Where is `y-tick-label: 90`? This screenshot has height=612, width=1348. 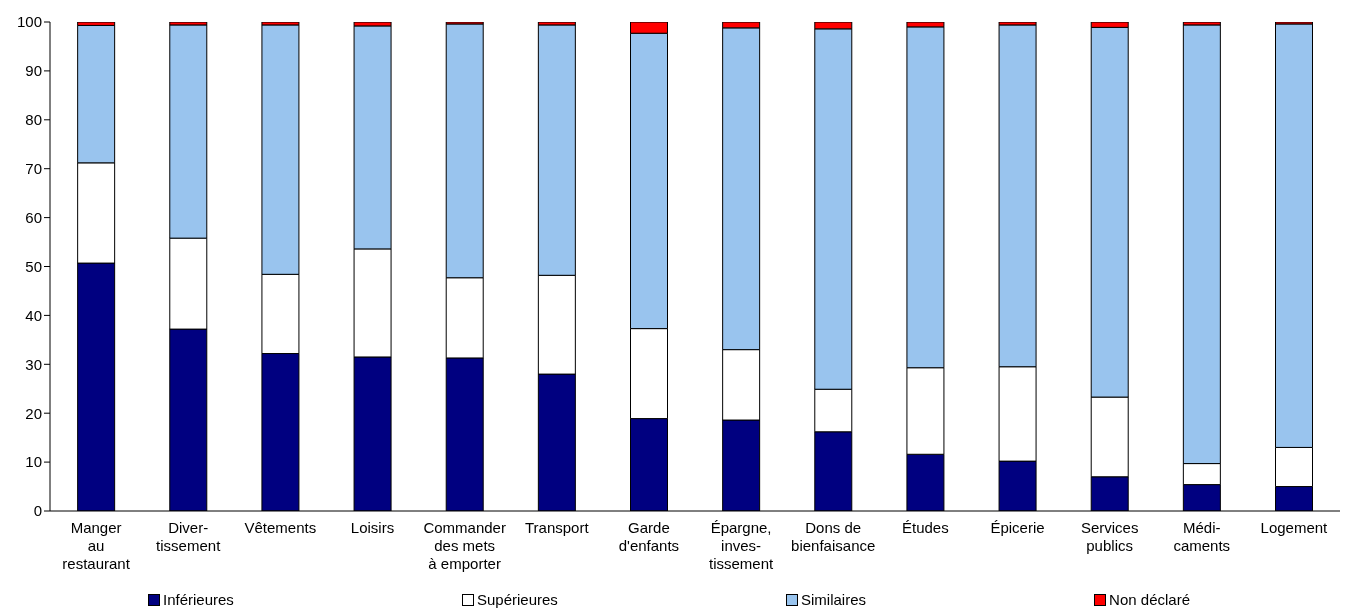
y-tick-label: 90 is located at coordinates (33, 71).